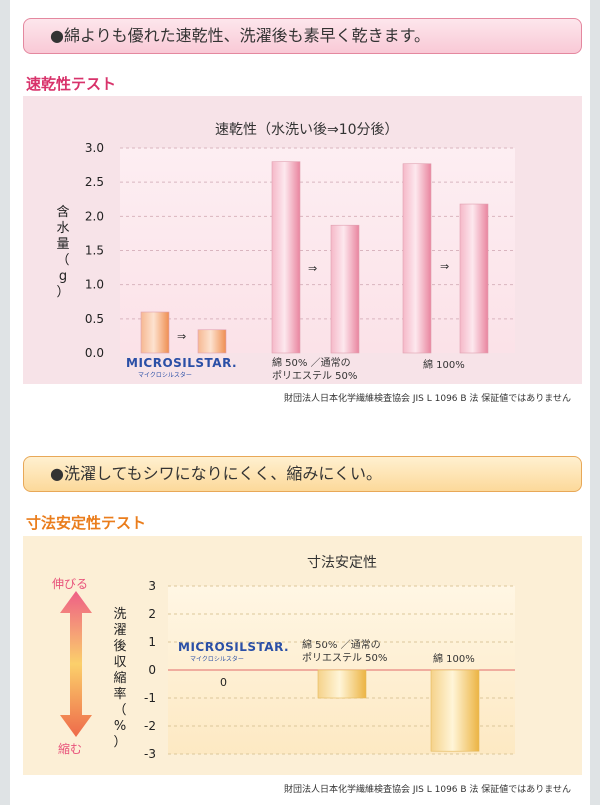  Describe the element at coordinates (152, 670) in the screenshot. I see `chart2-y-tick-label: 0` at that location.